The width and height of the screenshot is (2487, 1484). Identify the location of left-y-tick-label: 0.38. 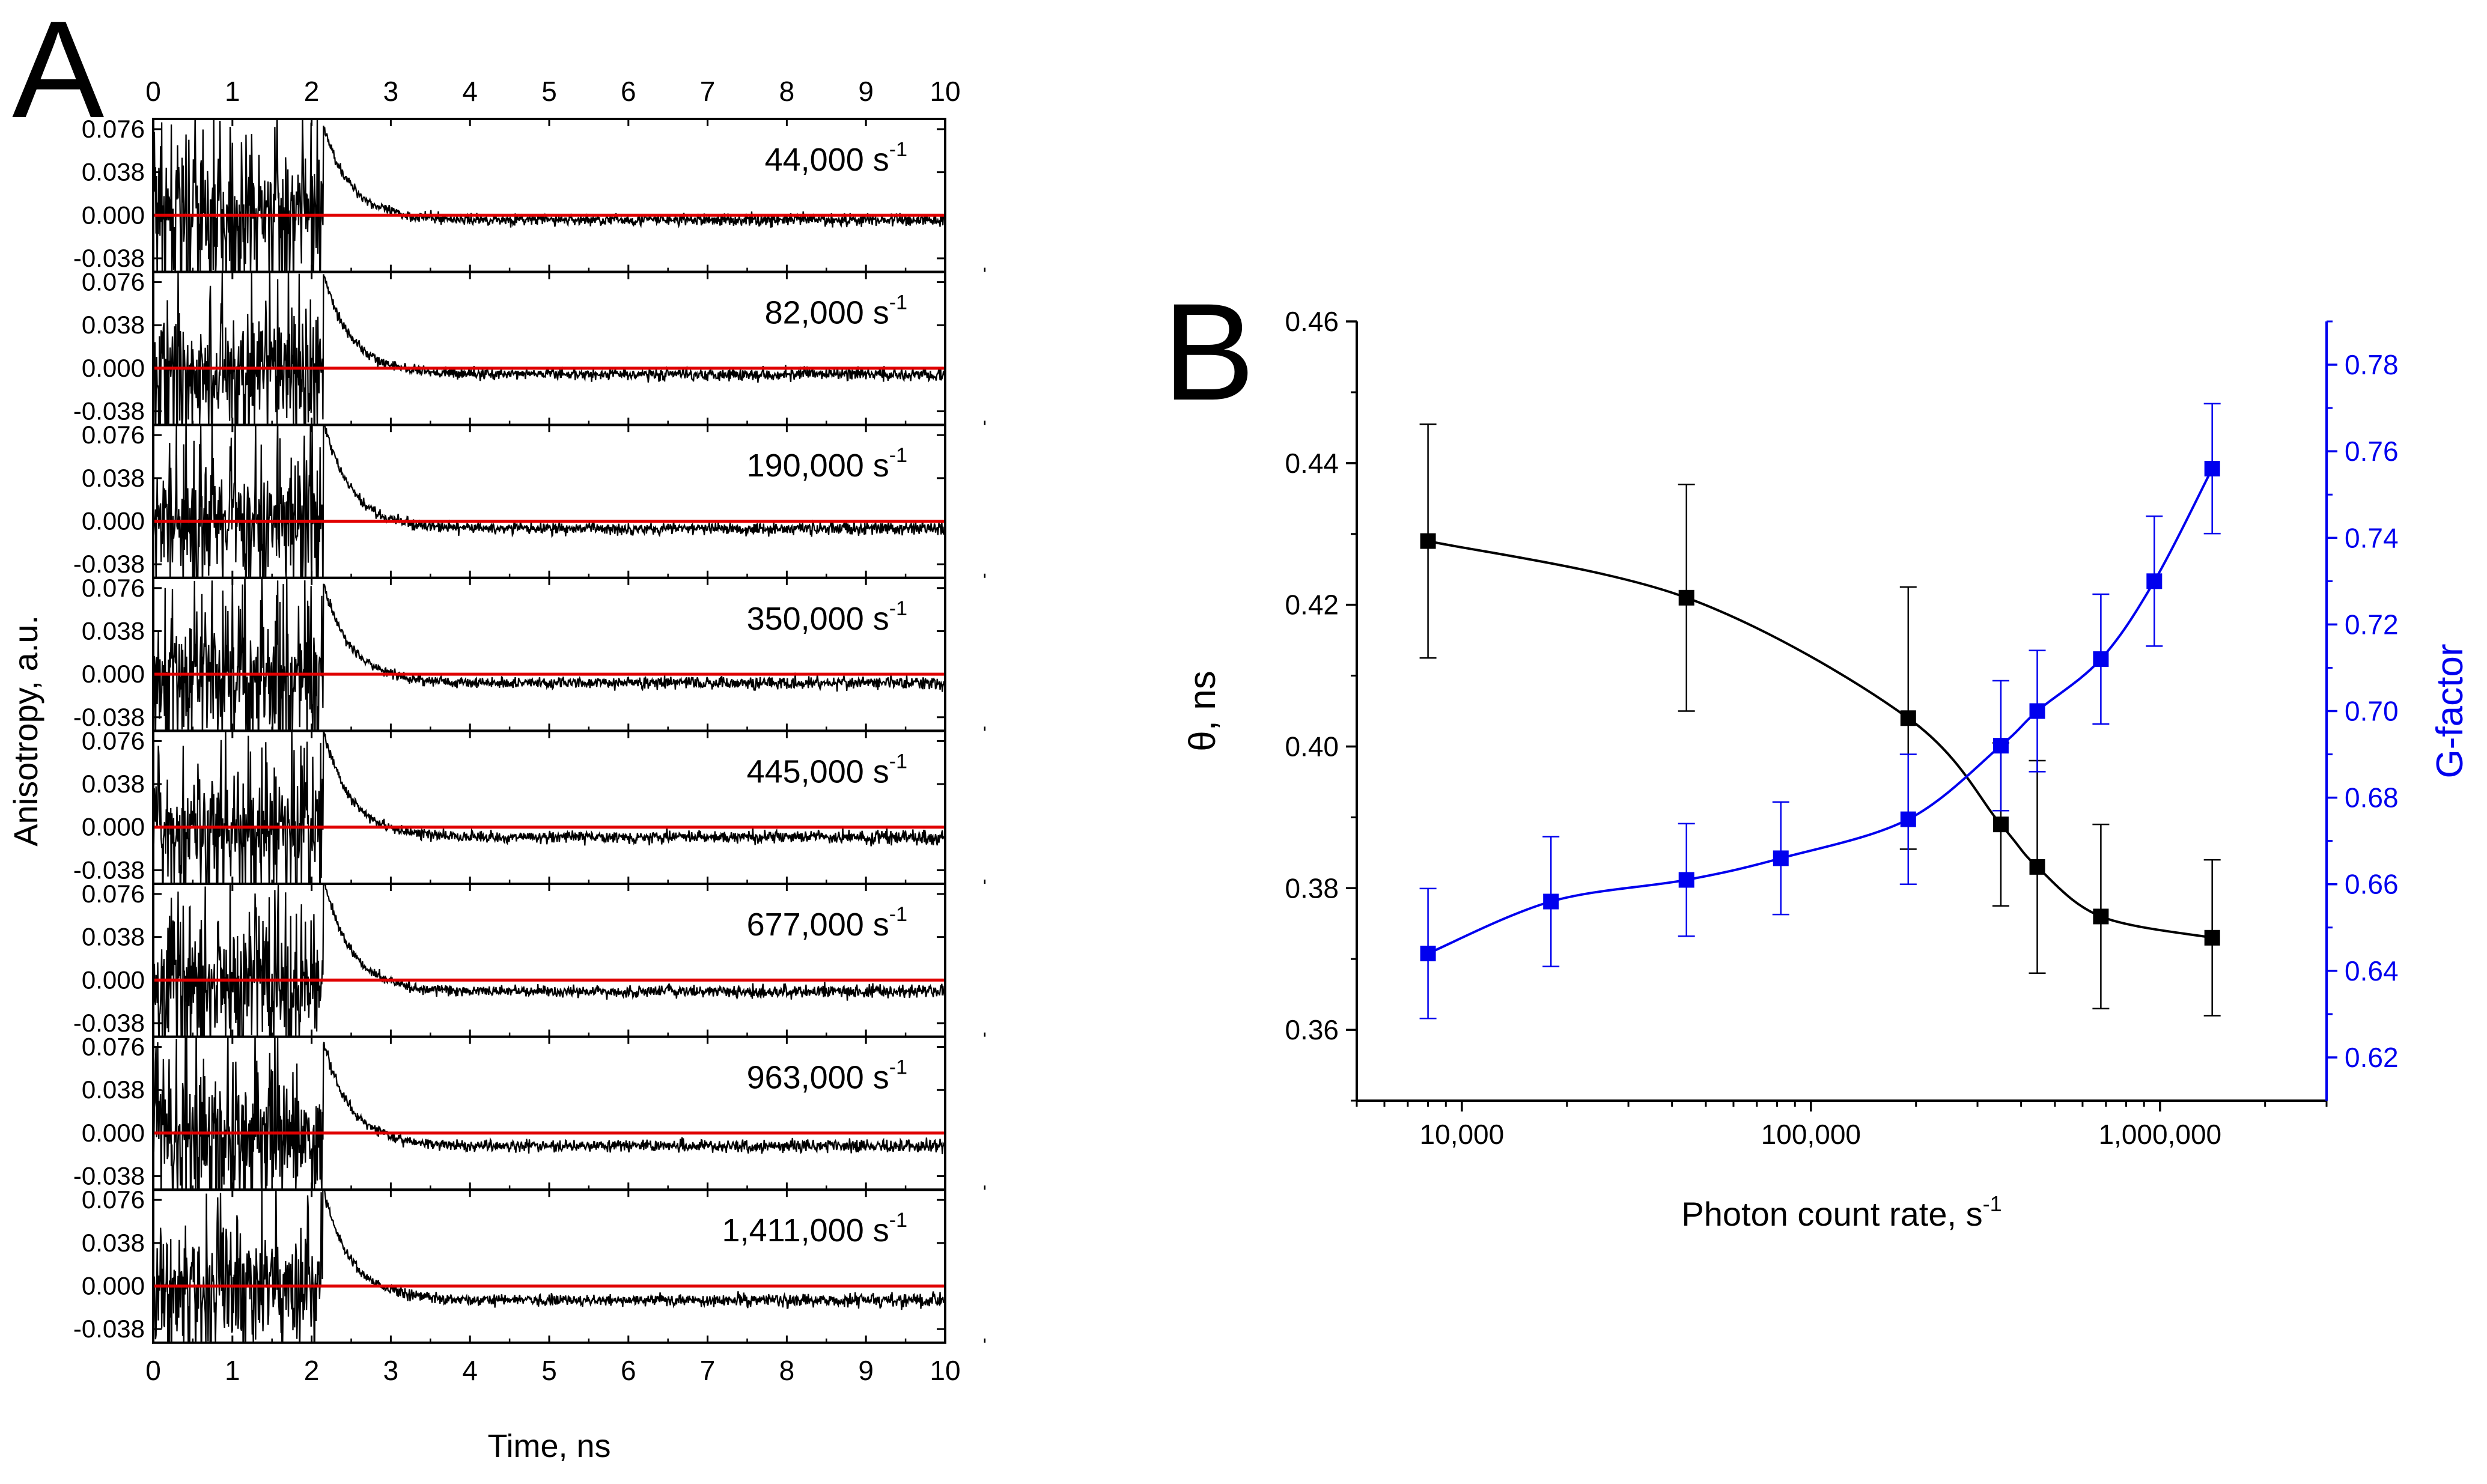
(1312, 888).